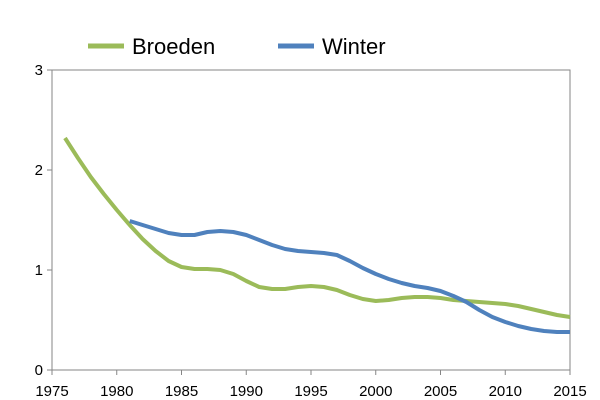  Describe the element at coordinates (181, 391) in the screenshot. I see `x-tick-label: 1985` at that location.